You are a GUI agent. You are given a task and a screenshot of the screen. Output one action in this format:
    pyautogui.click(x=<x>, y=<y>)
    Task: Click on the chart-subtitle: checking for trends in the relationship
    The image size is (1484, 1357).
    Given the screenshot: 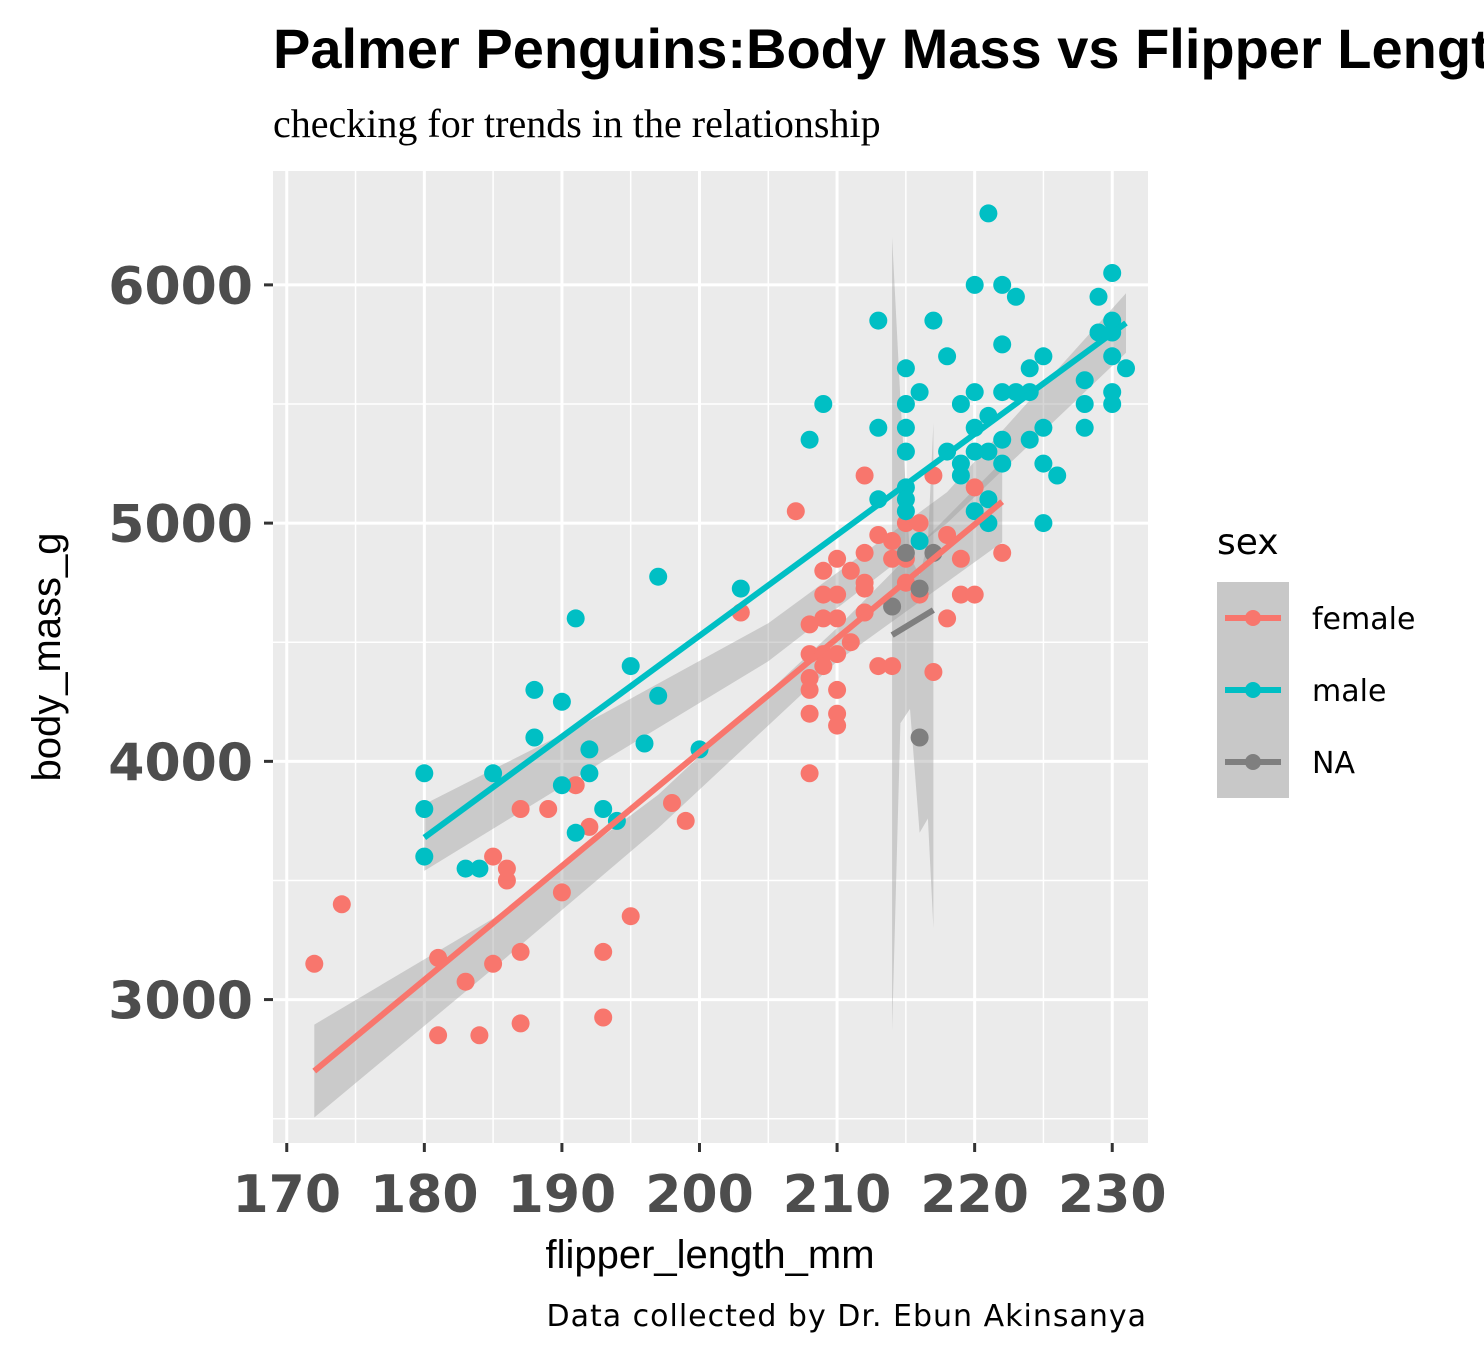 What is the action you would take?
    pyautogui.click(x=577, y=123)
    